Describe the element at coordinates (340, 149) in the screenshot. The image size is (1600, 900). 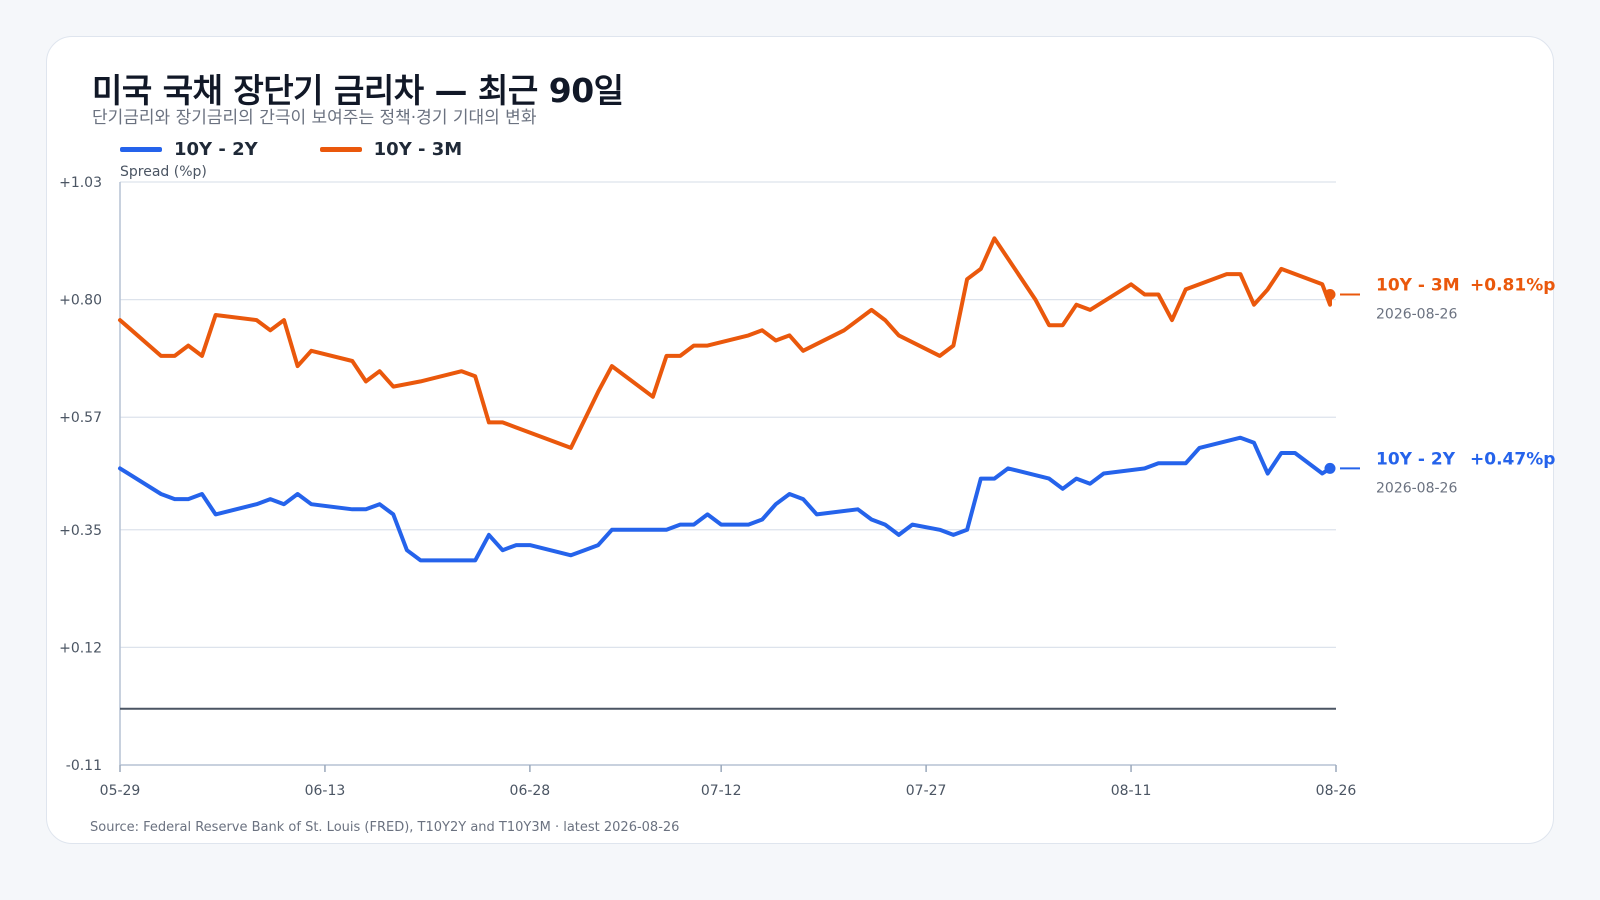
I see `legend-swatch-10y-3m` at that location.